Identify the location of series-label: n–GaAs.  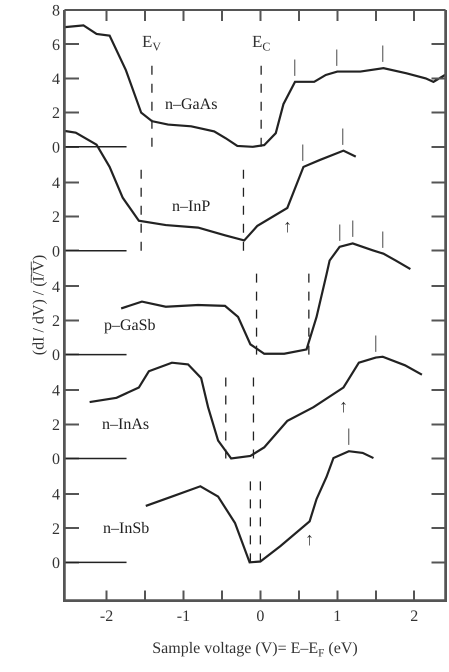
(191, 104).